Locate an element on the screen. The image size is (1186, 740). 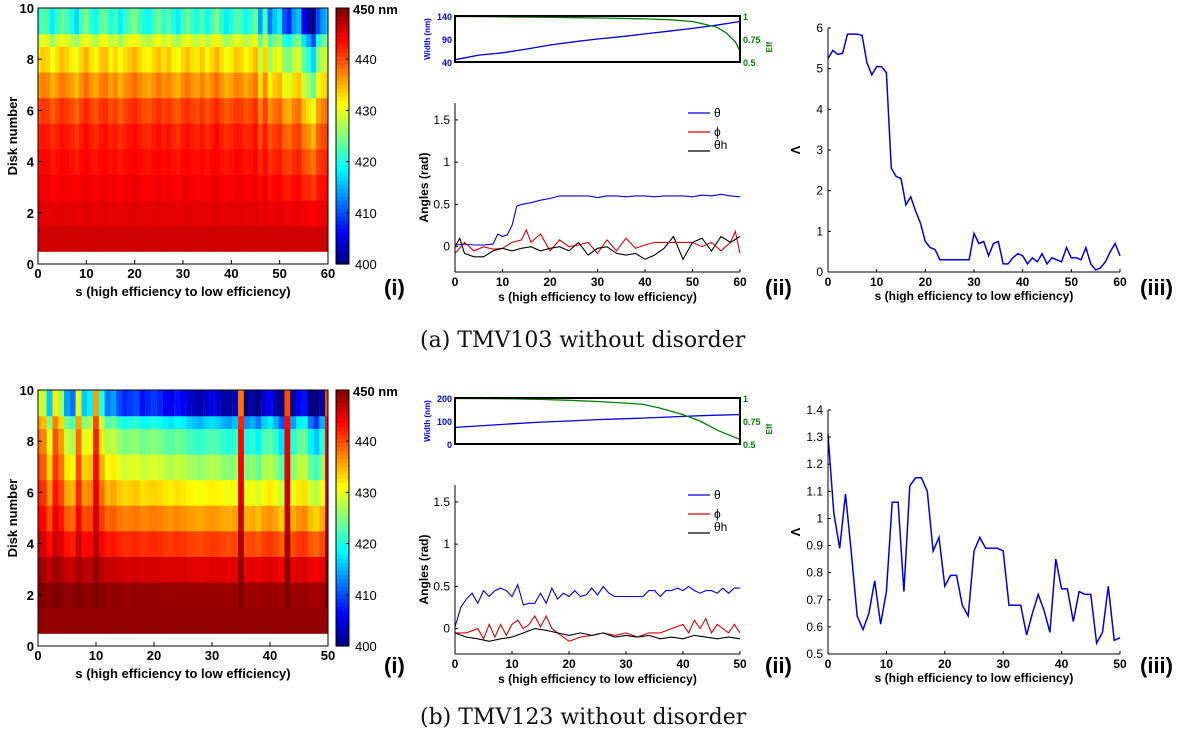
lambda-series-line is located at coordinates (974, 540).